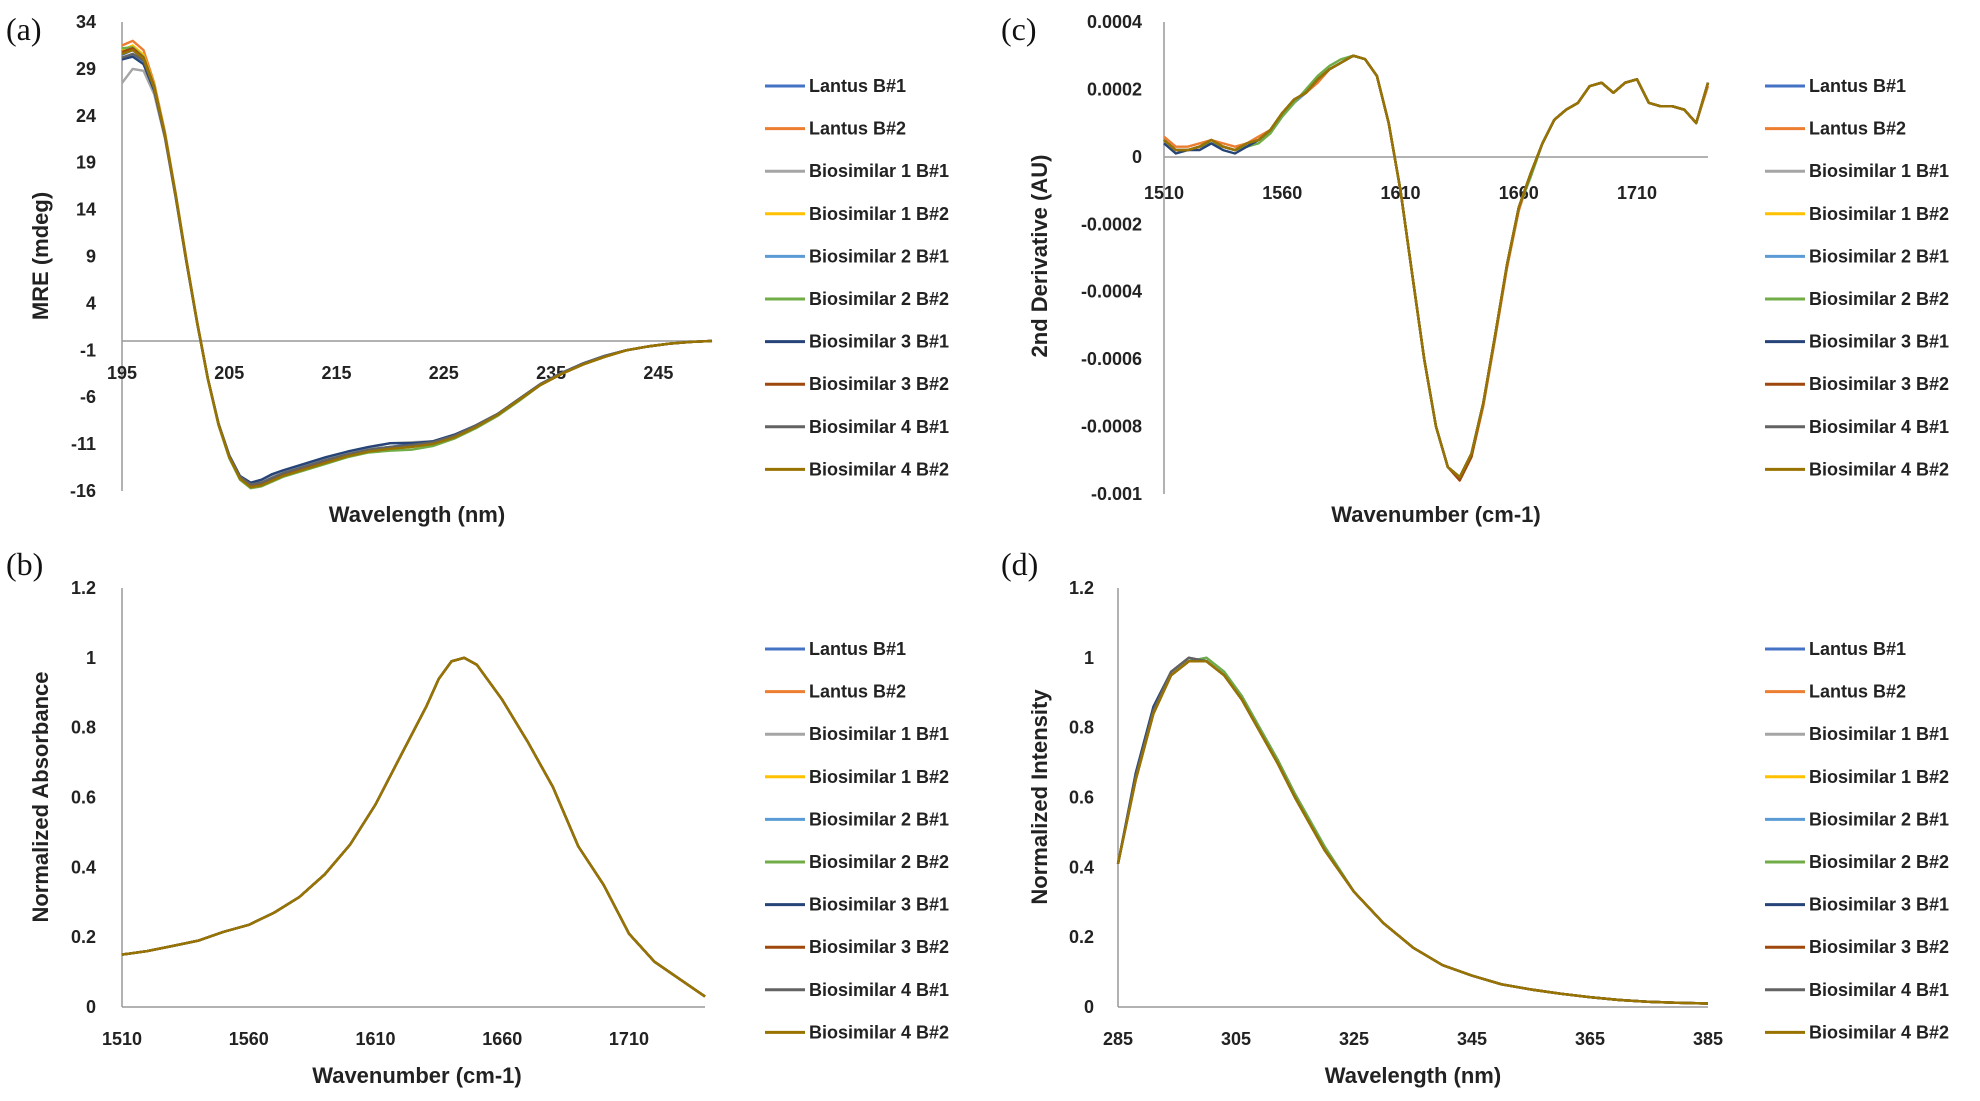  Describe the element at coordinates (1354, 1039) in the screenshot. I see `x-tick-label: 325` at that location.